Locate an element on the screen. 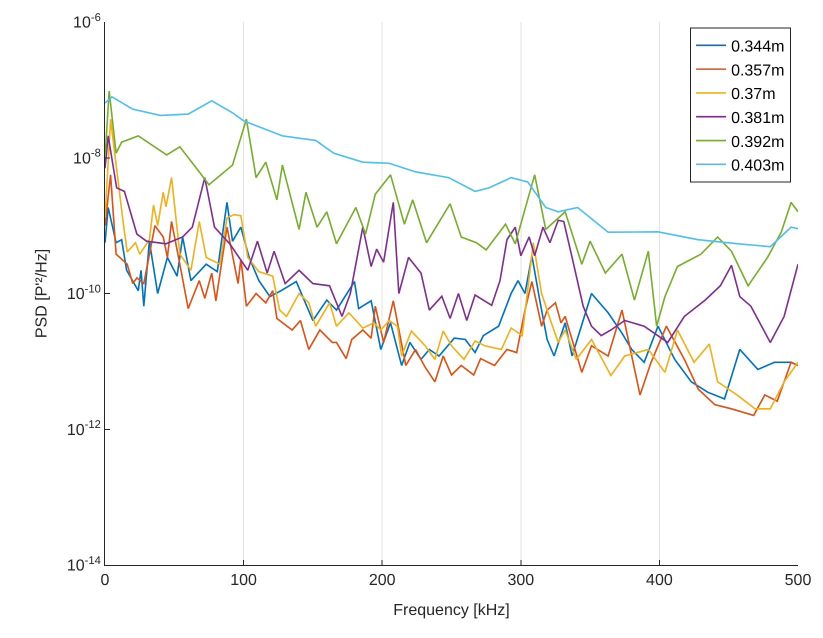  y-axis-title: PSD [P'²/Hz] is located at coordinates (42, 293).